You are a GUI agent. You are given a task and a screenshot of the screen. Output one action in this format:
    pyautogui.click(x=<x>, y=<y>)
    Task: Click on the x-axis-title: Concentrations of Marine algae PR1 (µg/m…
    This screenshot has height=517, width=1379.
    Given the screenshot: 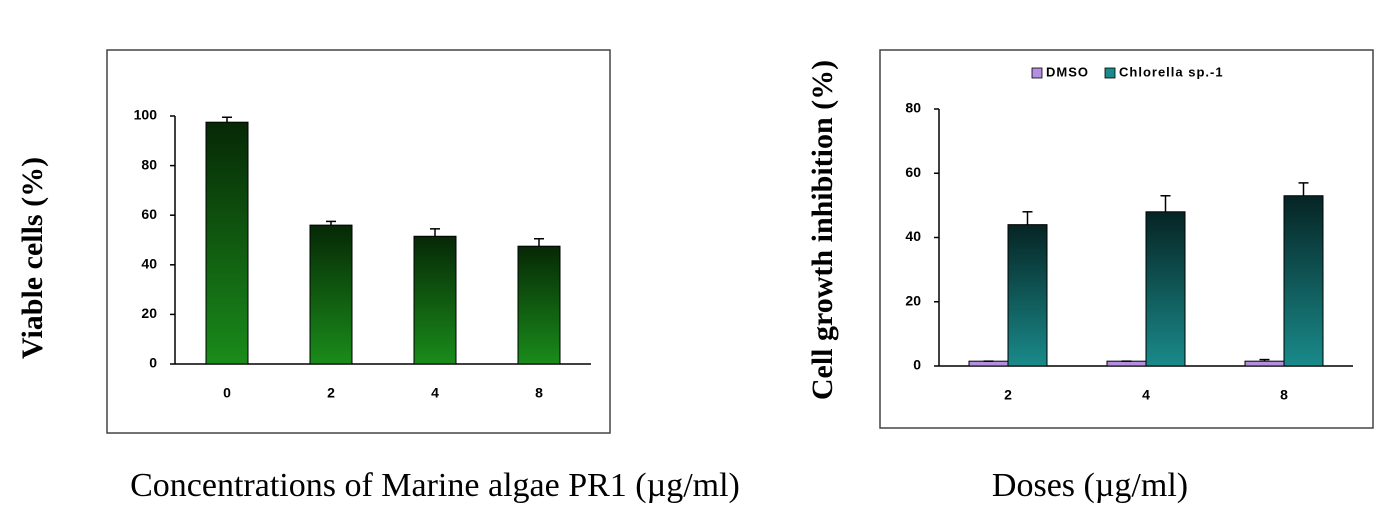 What is the action you would take?
    pyautogui.click(x=435, y=485)
    